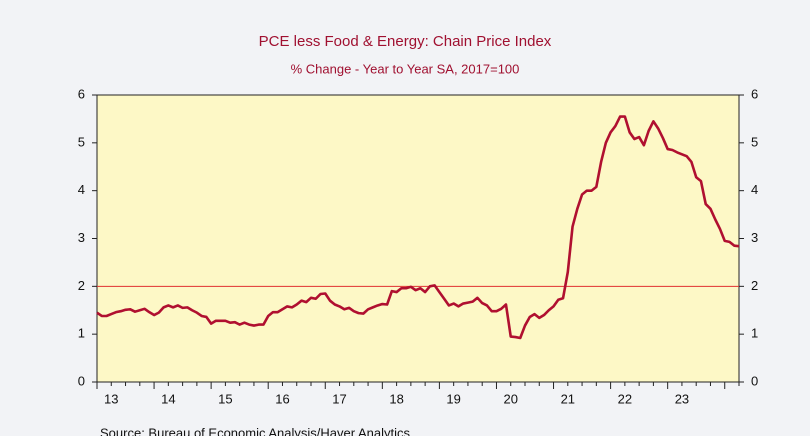 The width and height of the screenshot is (810, 436). Describe the element at coordinates (625, 398) in the screenshot. I see `x-tick-label: 22` at that location.